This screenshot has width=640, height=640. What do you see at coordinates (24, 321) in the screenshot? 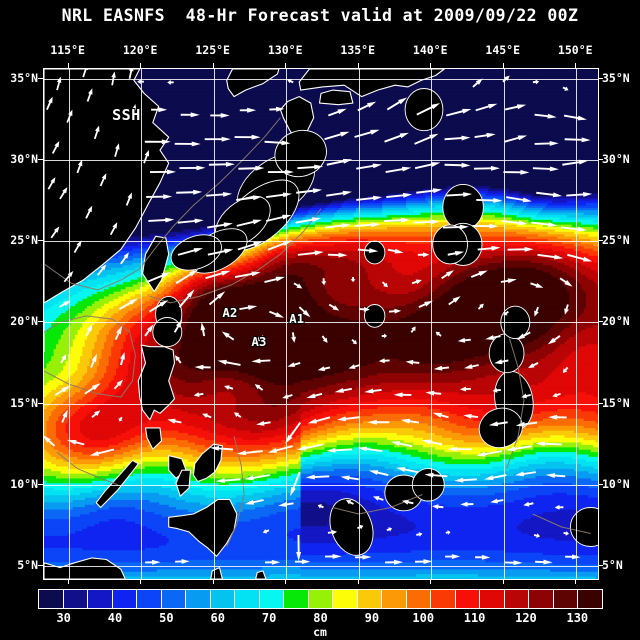
I see `lat-tick-label-20-left: 20°N` at bounding box center [24, 321].